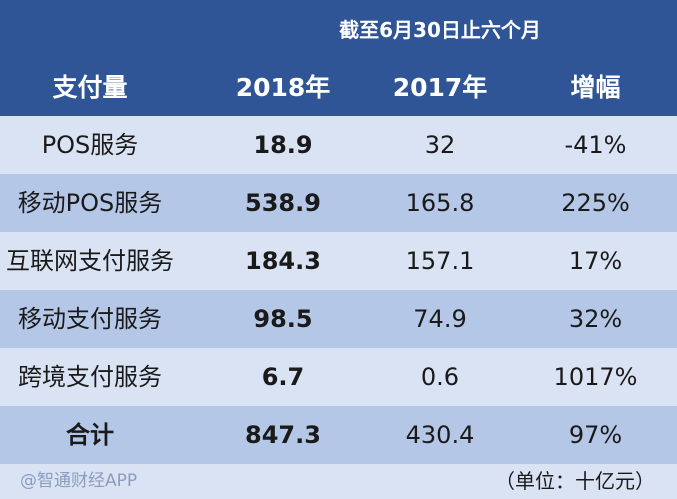 The width and height of the screenshot is (677, 499). Describe the element at coordinates (595, 319) in the screenshot. I see `value-growth: 32%` at that location.